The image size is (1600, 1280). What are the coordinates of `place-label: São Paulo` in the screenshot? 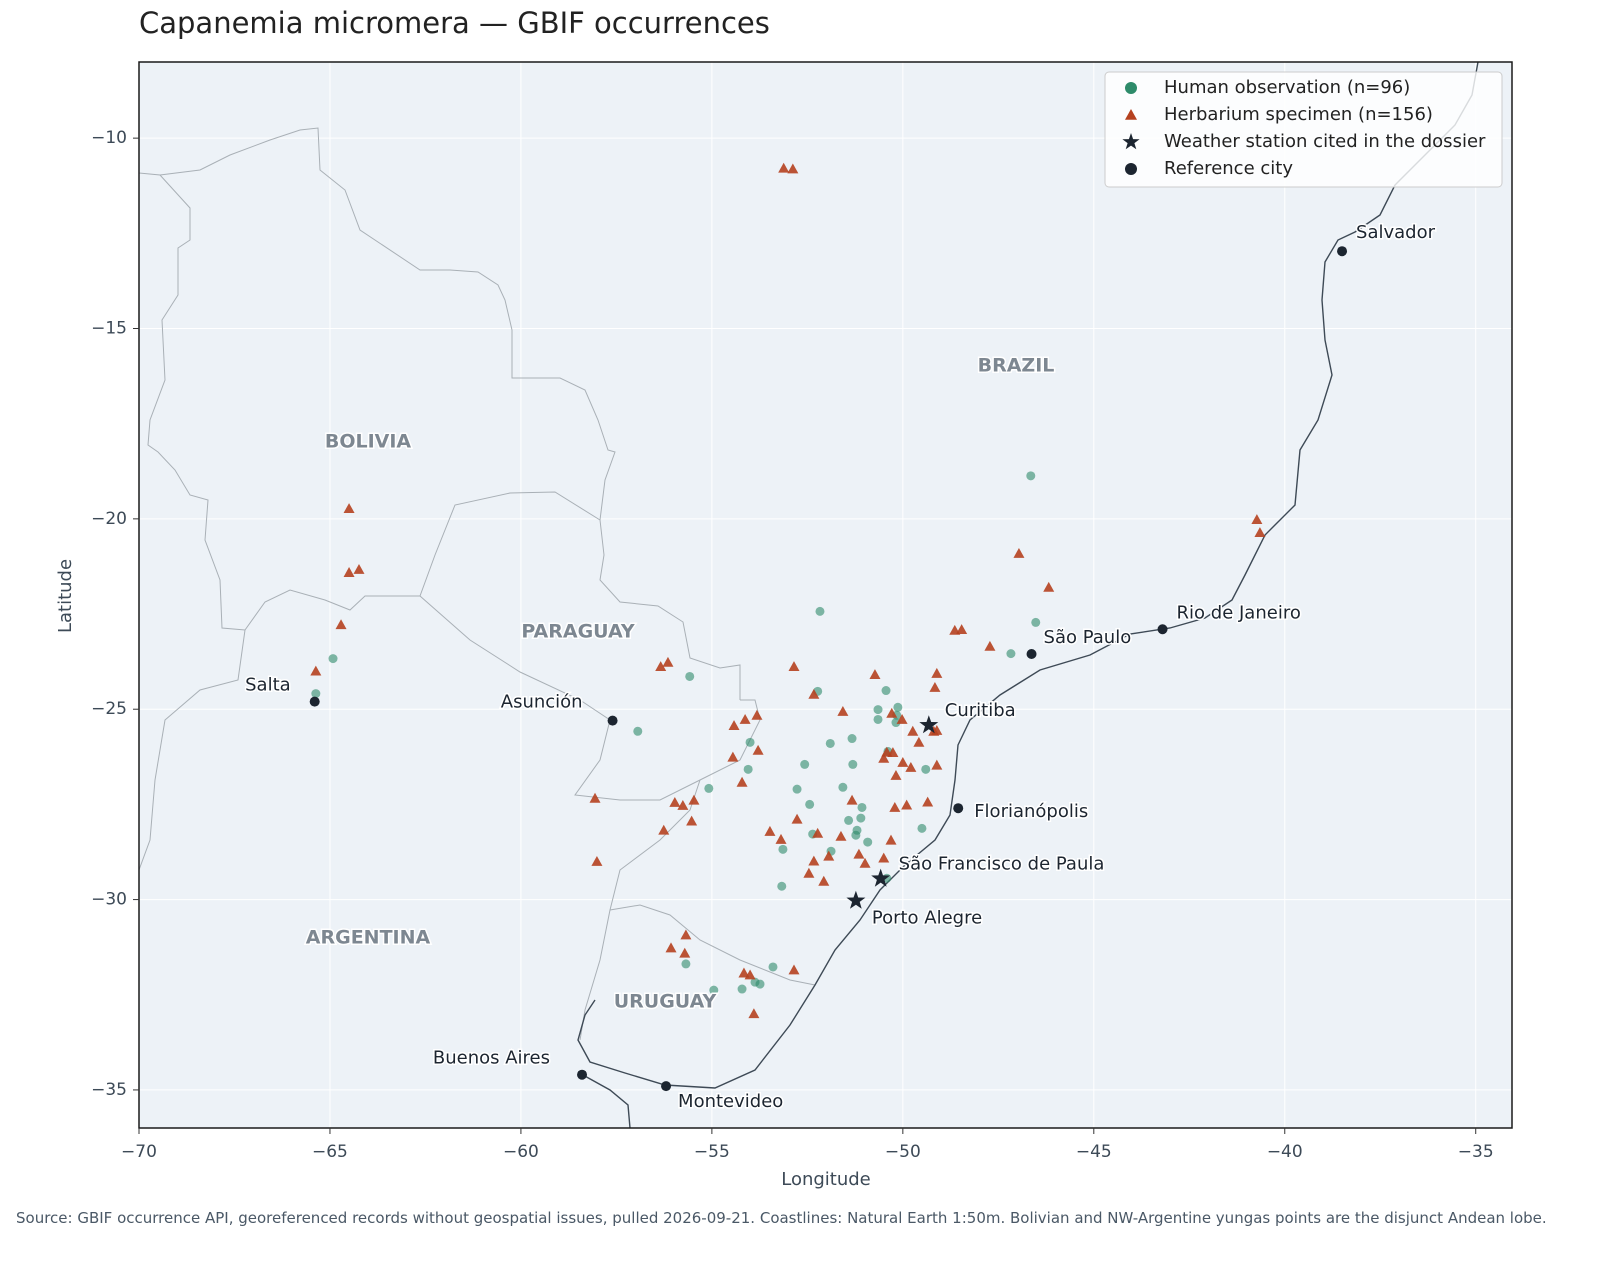 It's located at (1088, 637).